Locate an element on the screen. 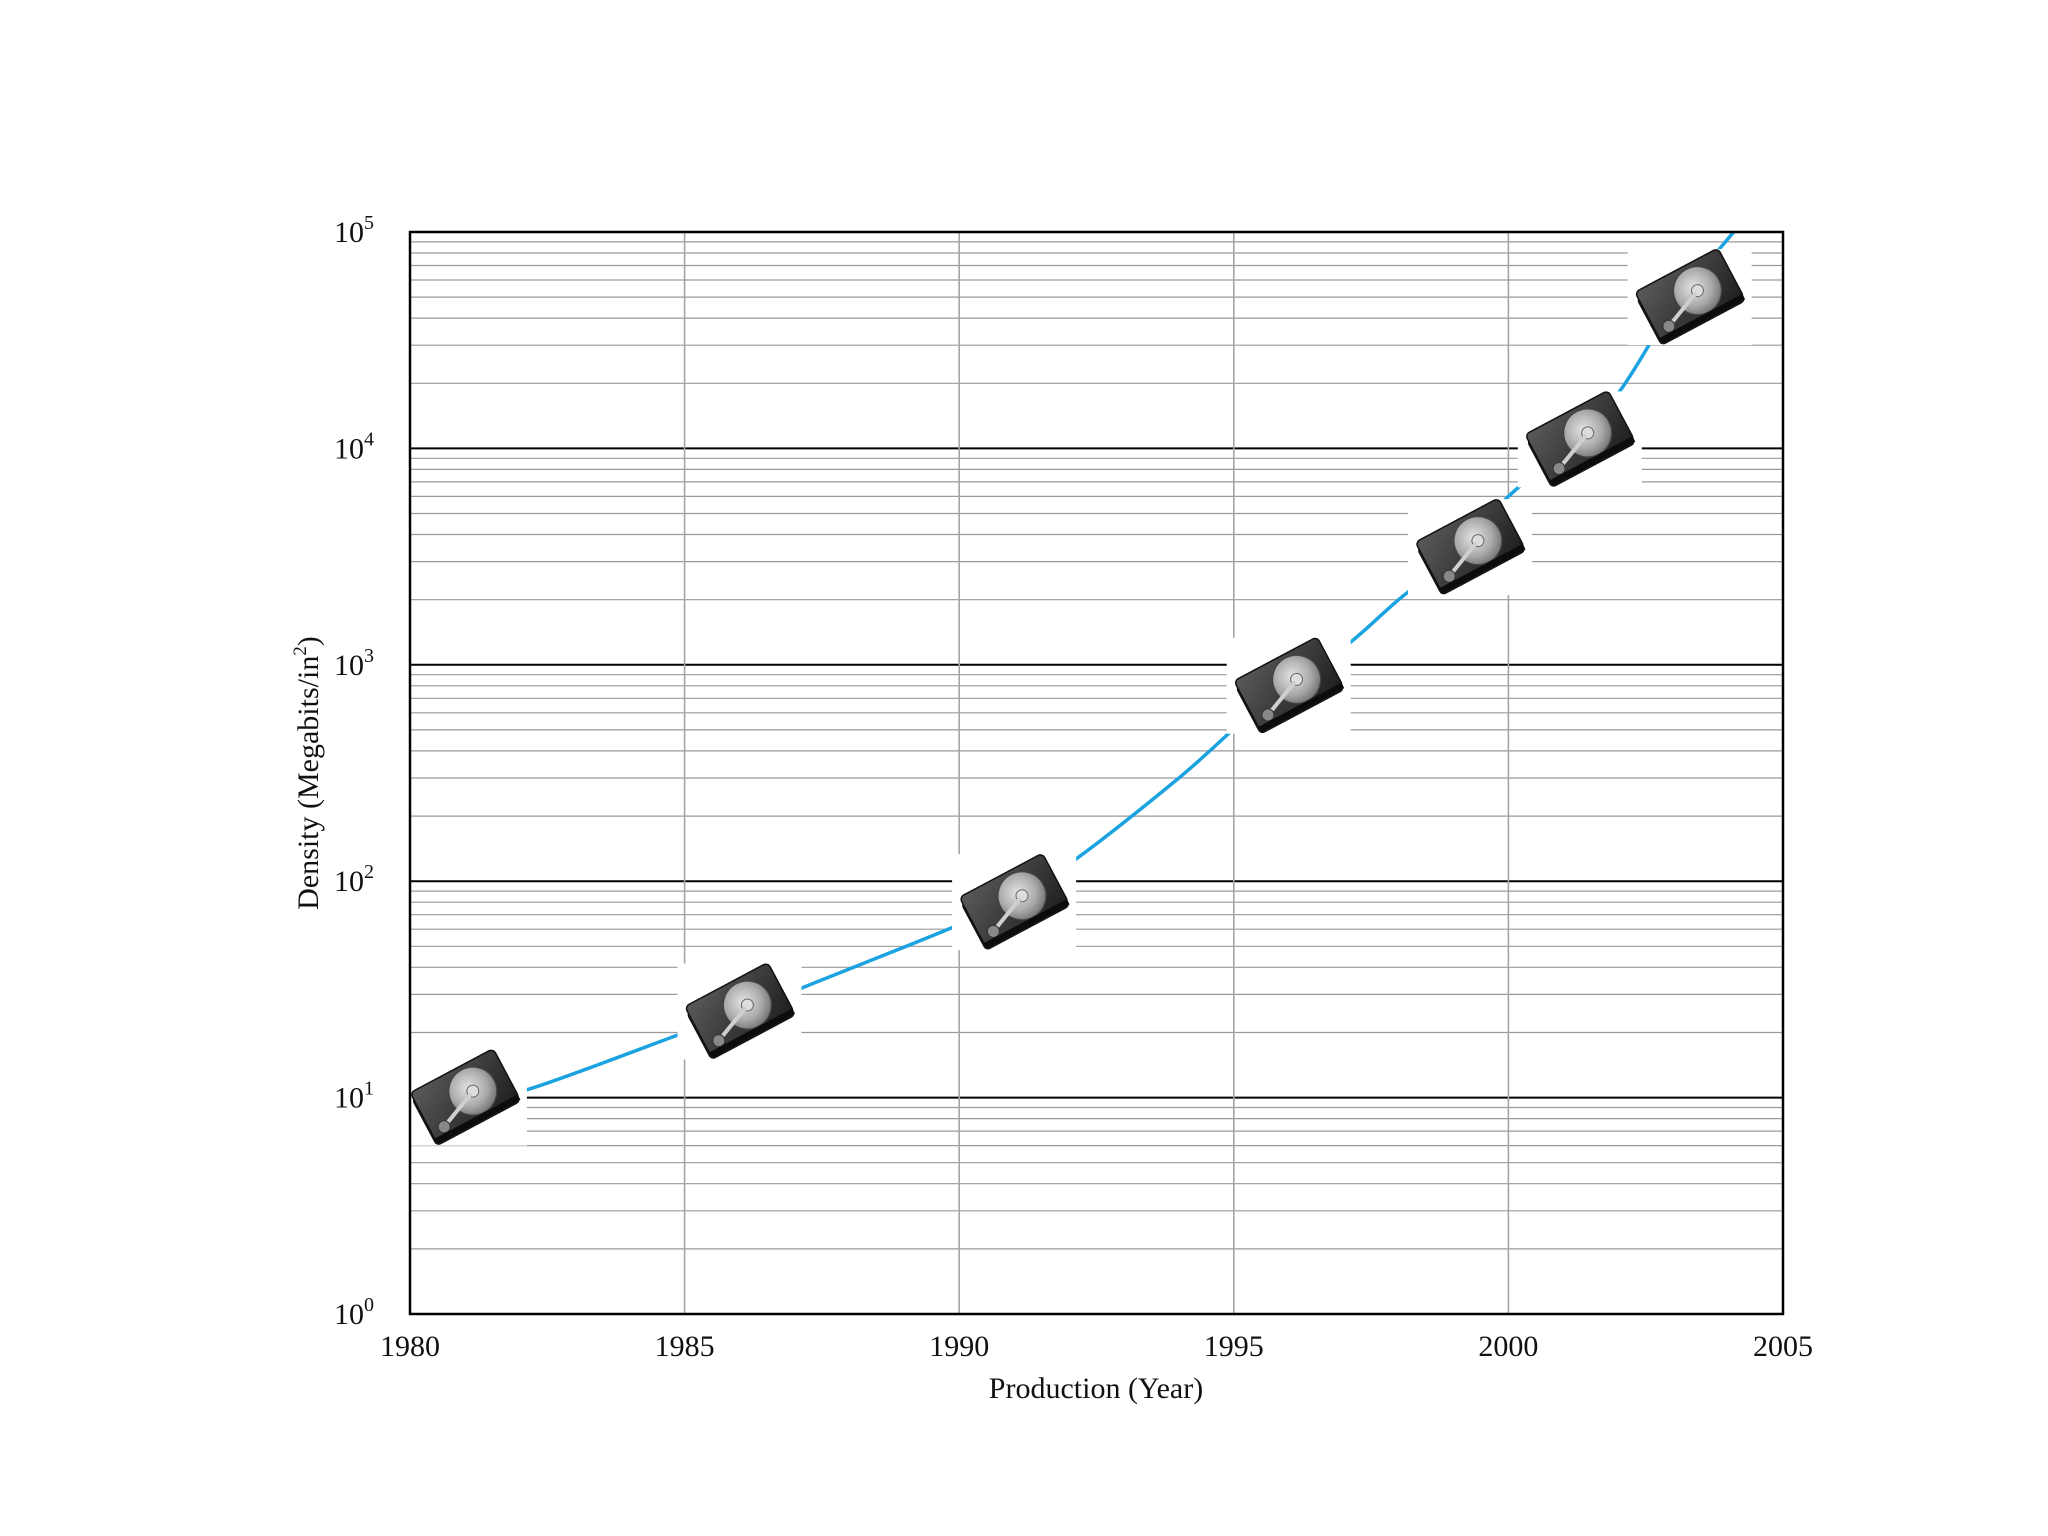  y-tick-label: 10² is located at coordinates (354, 879).